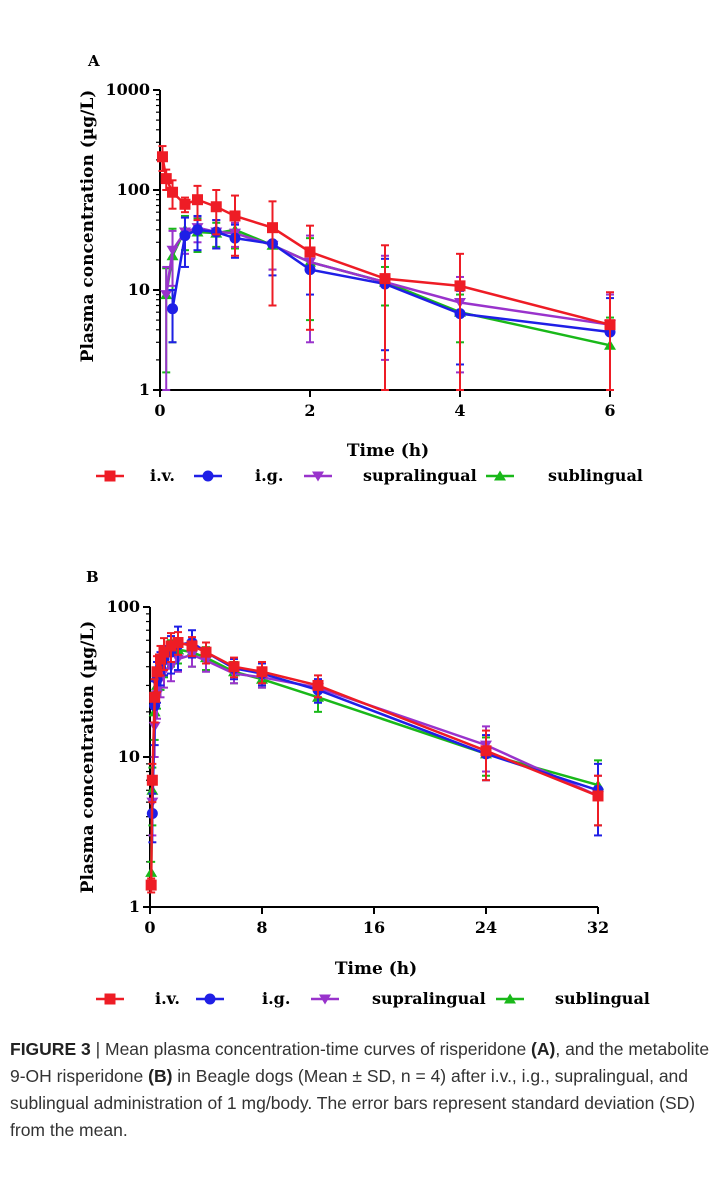 Image resolution: width=726 pixels, height=1180 pixels. I want to click on panel-b-y-tick-label: 10, so click(129, 756).